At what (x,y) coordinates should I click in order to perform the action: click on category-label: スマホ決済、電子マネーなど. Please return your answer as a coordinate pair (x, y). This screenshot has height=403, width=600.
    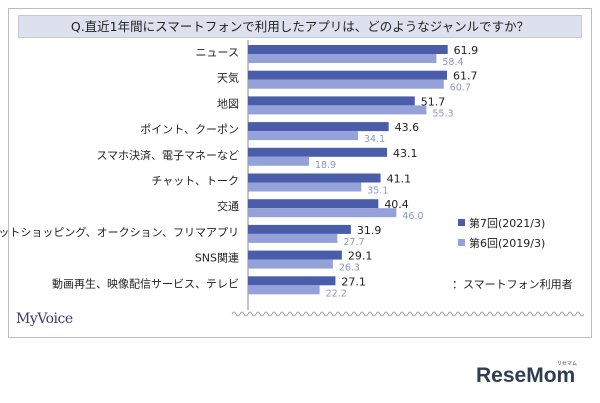
    Looking at the image, I should click on (167, 155).